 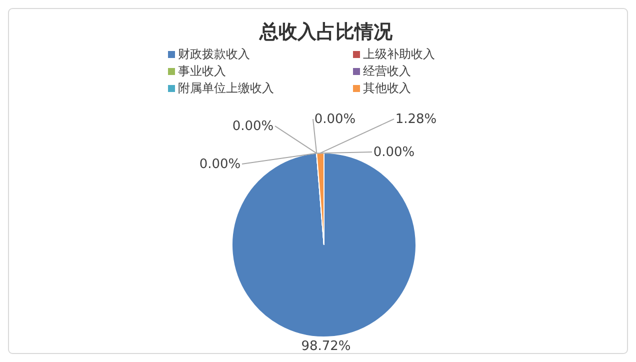 I want to click on chart-title: 总收入占比情况, so click(x=326, y=32).